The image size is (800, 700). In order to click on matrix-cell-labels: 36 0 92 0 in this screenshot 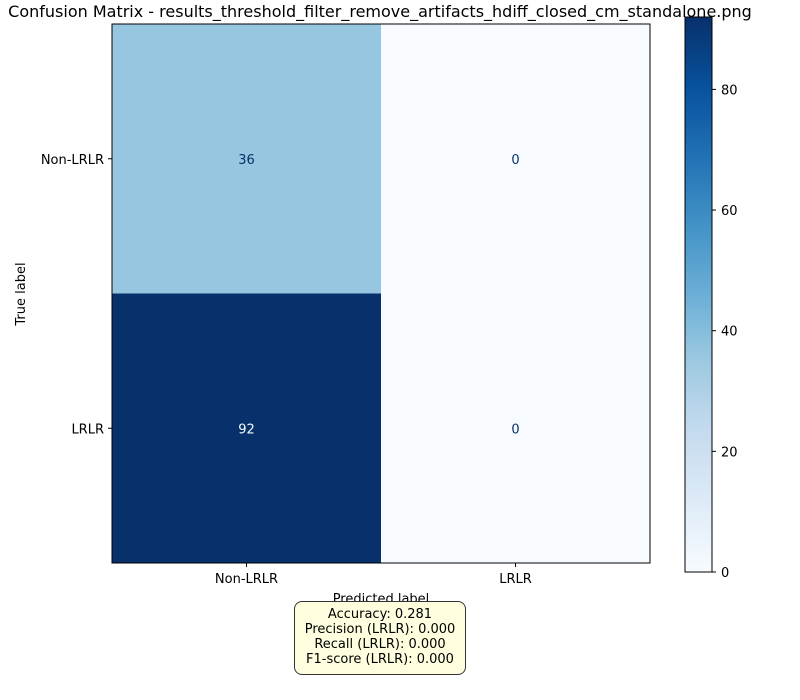, I will do `click(378, 295)`.